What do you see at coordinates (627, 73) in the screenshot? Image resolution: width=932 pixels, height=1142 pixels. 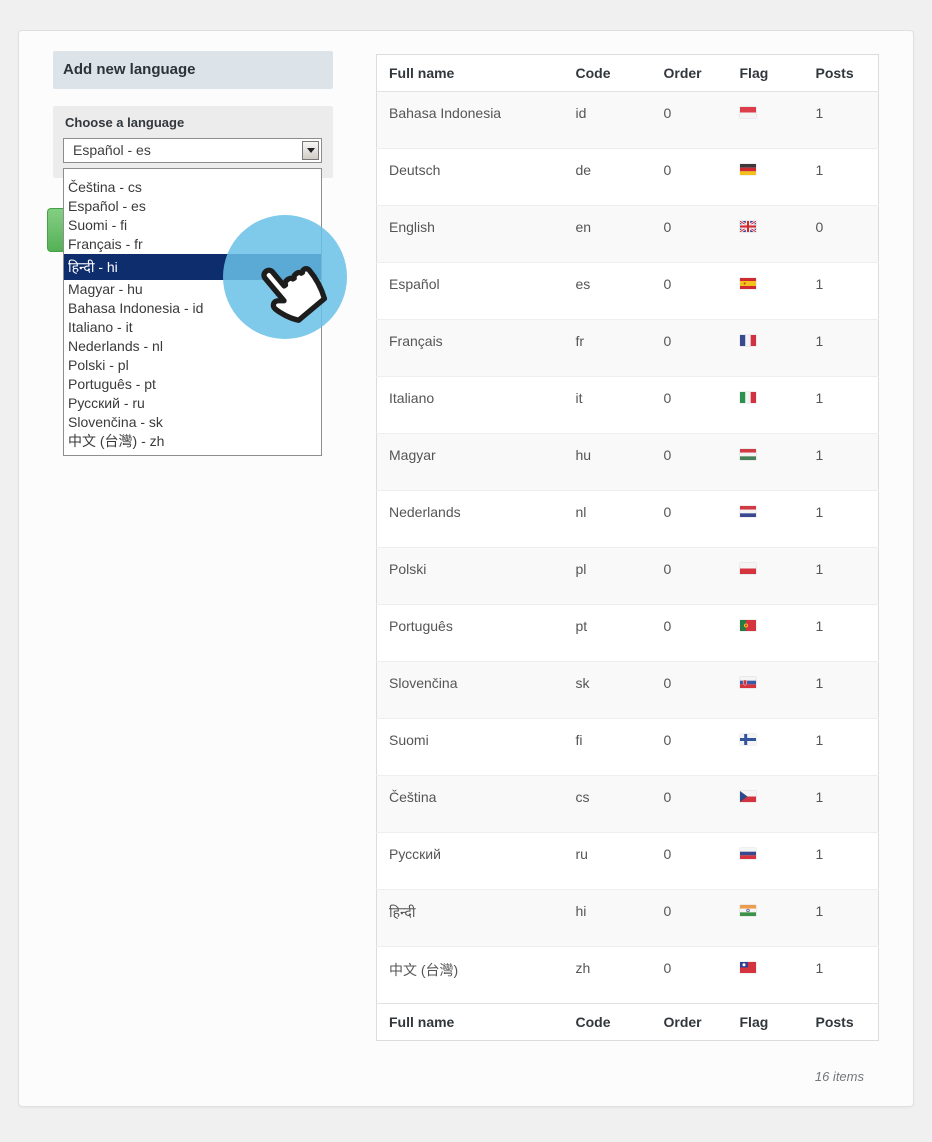 I see `table-header-row: Full name Code Order Flag Posts` at bounding box center [627, 73].